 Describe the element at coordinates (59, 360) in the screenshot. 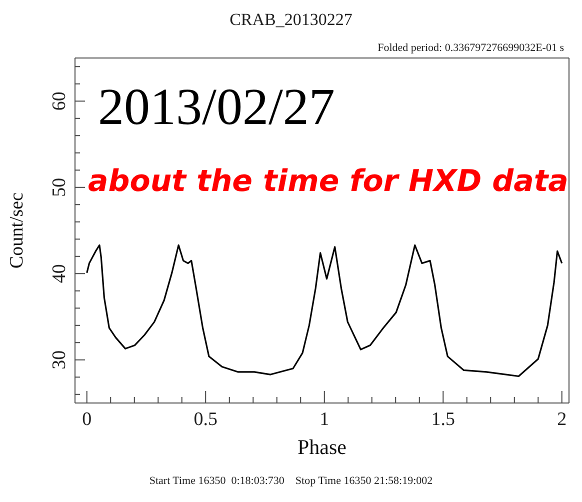

I see `y-tick-label: 30` at that location.